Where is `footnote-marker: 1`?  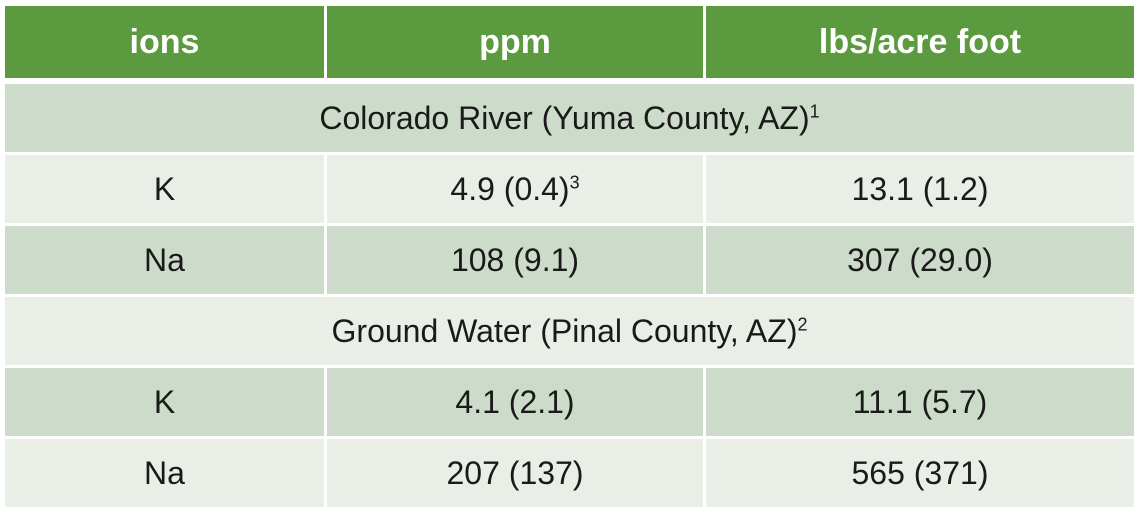 footnote-marker: 1 is located at coordinates (814, 110).